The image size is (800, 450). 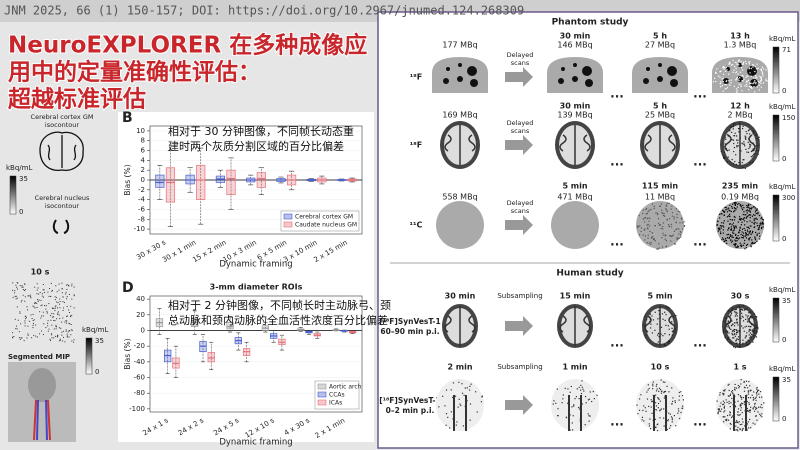 What do you see at coordinates (460, 145) in the screenshot?
I see `brain-folds` at bounding box center [460, 145].